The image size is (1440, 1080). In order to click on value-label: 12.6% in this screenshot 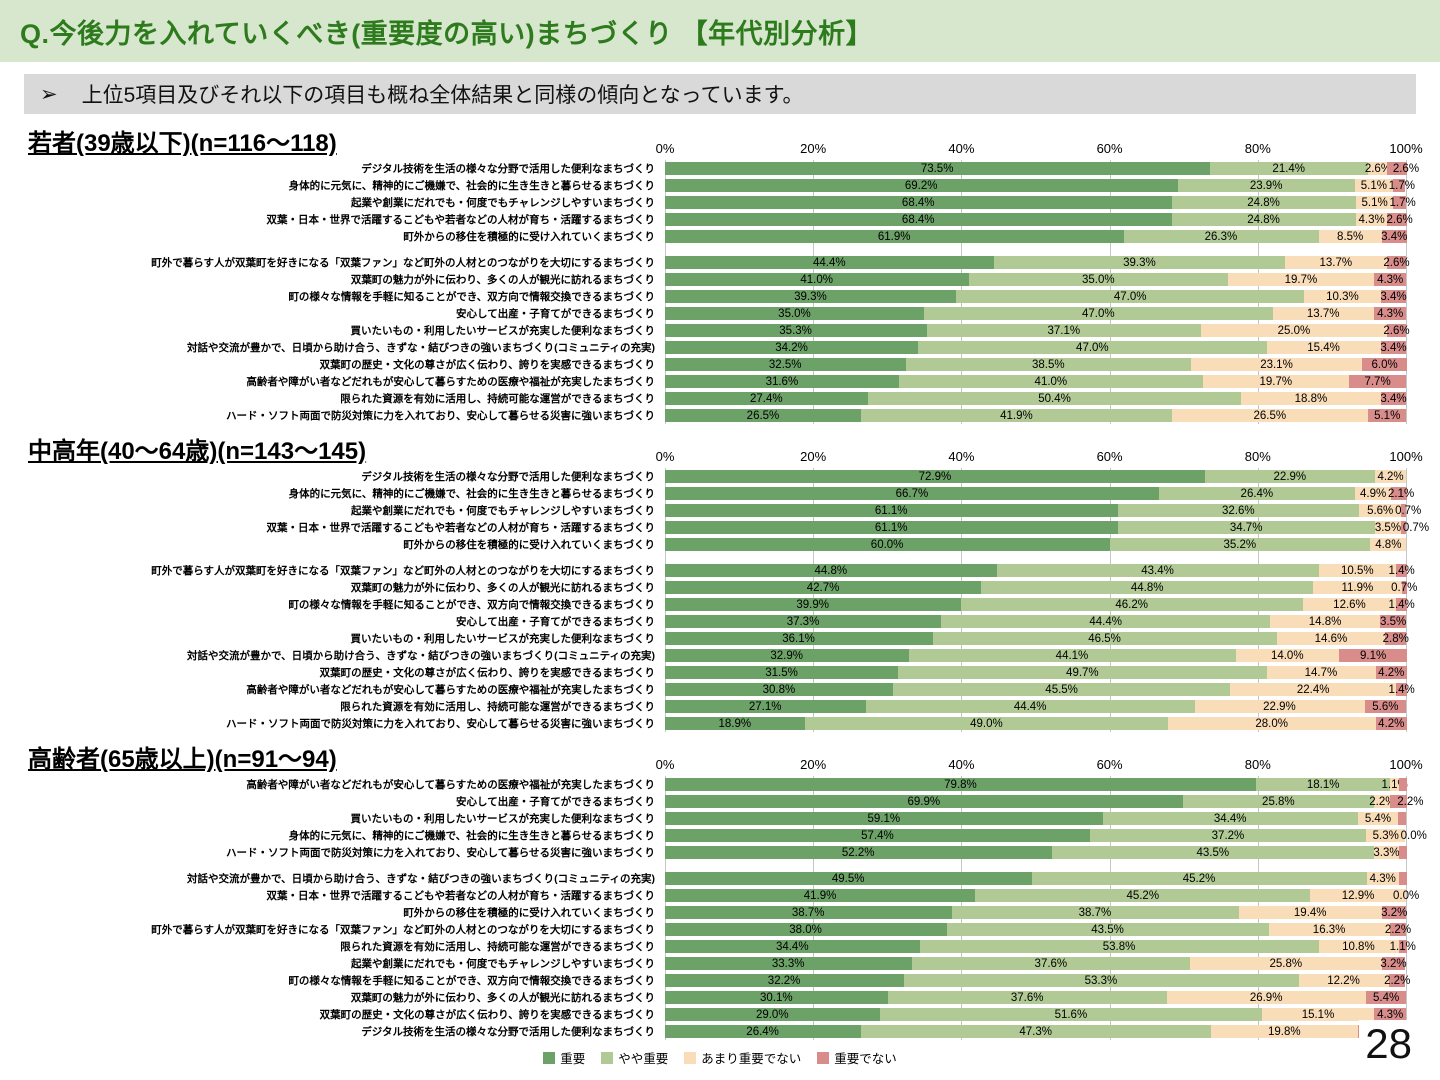, I will do `click(1349, 604)`.